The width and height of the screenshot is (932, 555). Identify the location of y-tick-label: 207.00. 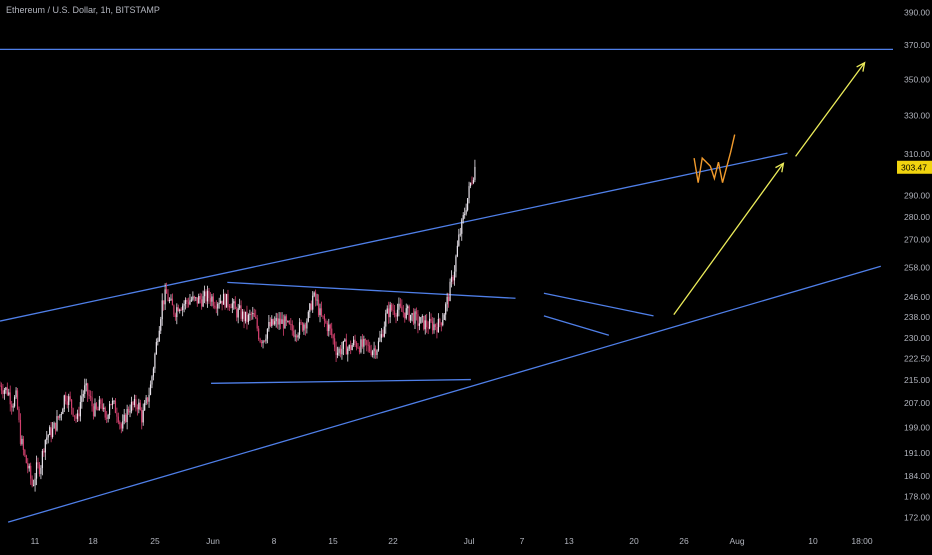
(917, 403).